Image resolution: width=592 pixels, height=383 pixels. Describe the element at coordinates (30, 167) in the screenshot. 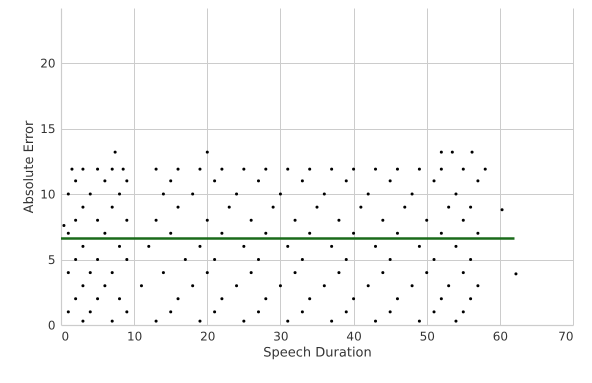

I see `y-axis-title: Absolute Error` at that location.